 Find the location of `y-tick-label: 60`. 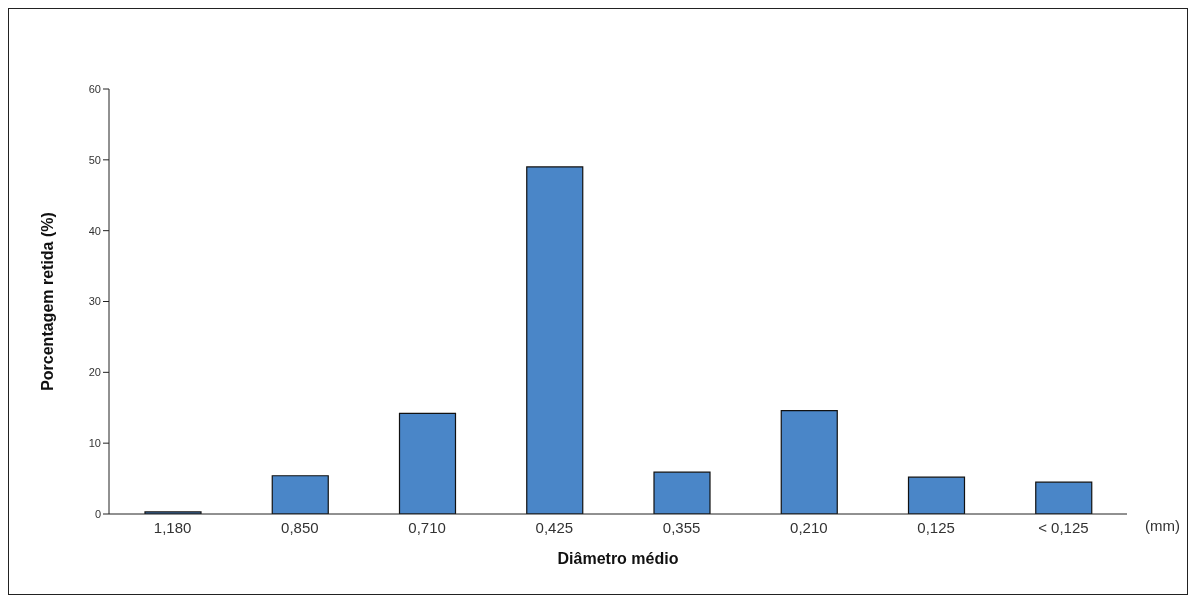

y-tick-label: 60 is located at coordinates (94, 88).